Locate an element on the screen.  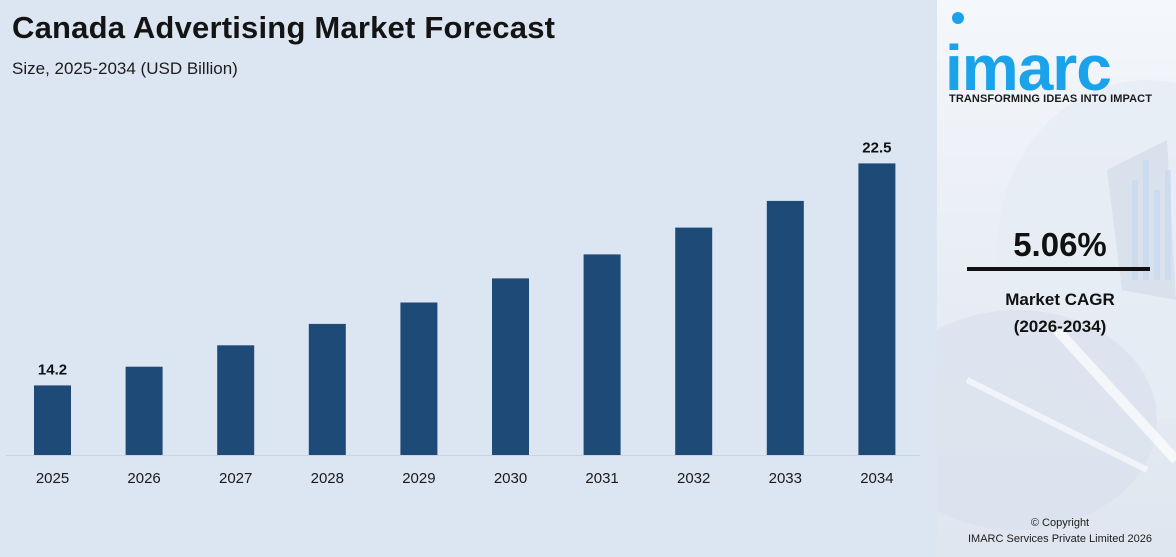
cagr-label: Market CAGR (2026-2034) is located at coordinates (1056, 313).